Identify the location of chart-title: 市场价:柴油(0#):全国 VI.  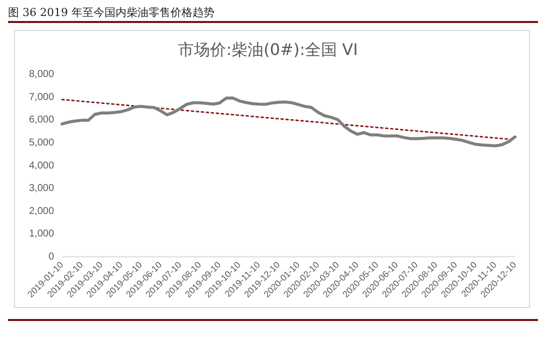
(268, 49).